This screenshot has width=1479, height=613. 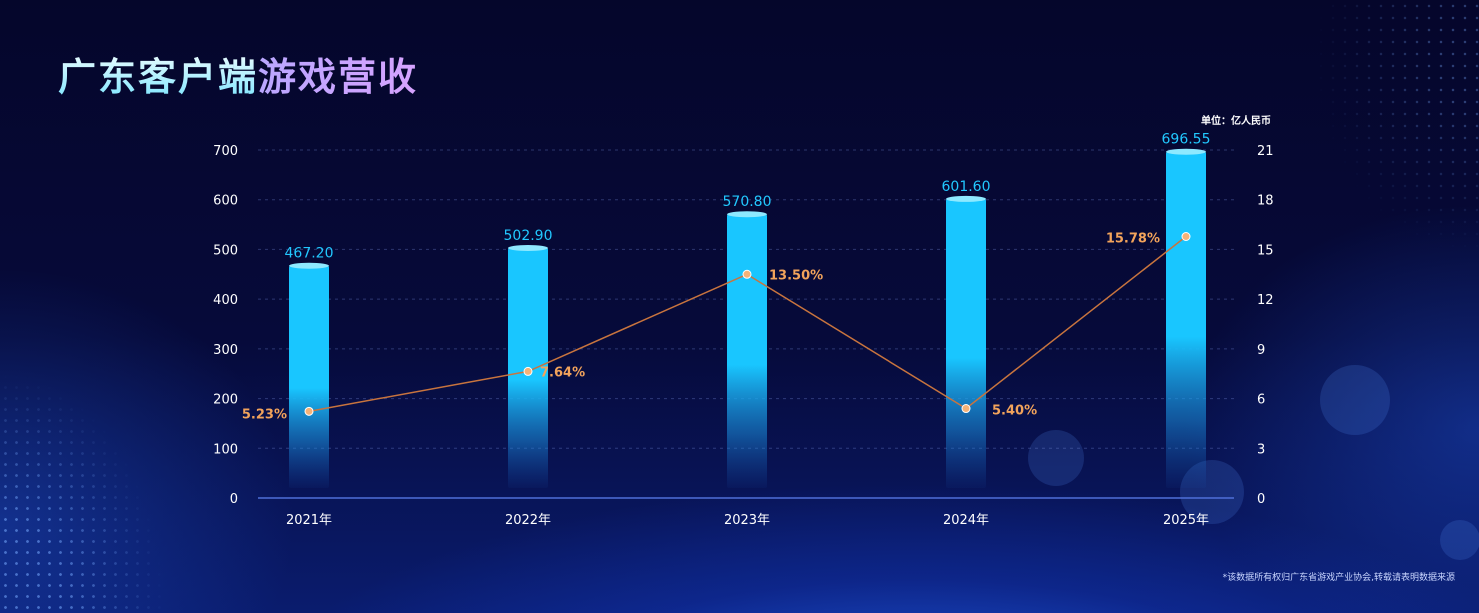 What do you see at coordinates (158, 77) in the screenshot?
I see `title-part-1: 广东客户端` at bounding box center [158, 77].